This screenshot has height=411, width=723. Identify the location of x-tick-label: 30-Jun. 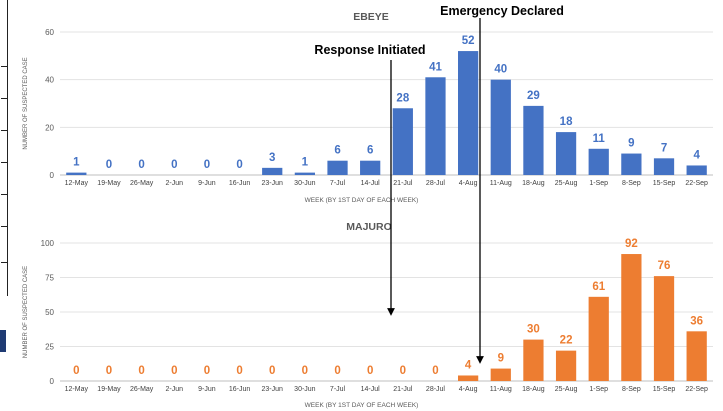
(305, 183).